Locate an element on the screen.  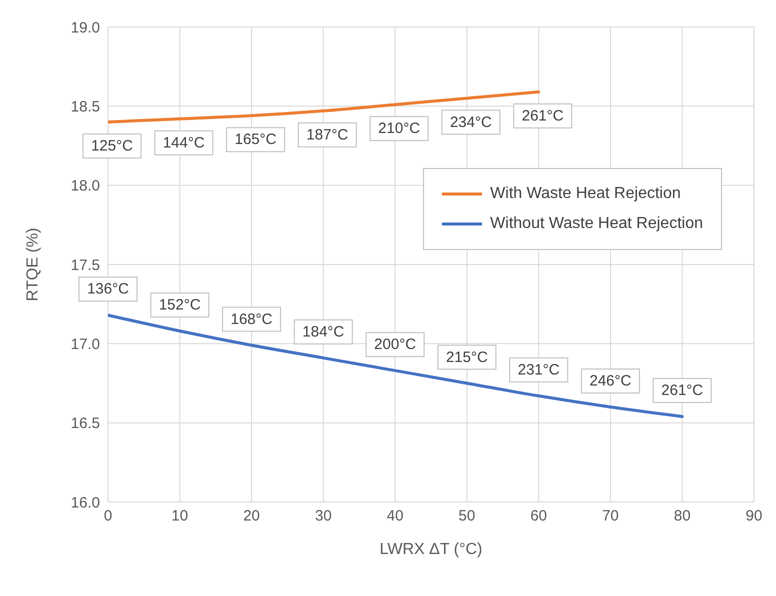
annotation: 231°C is located at coordinates (539, 369).